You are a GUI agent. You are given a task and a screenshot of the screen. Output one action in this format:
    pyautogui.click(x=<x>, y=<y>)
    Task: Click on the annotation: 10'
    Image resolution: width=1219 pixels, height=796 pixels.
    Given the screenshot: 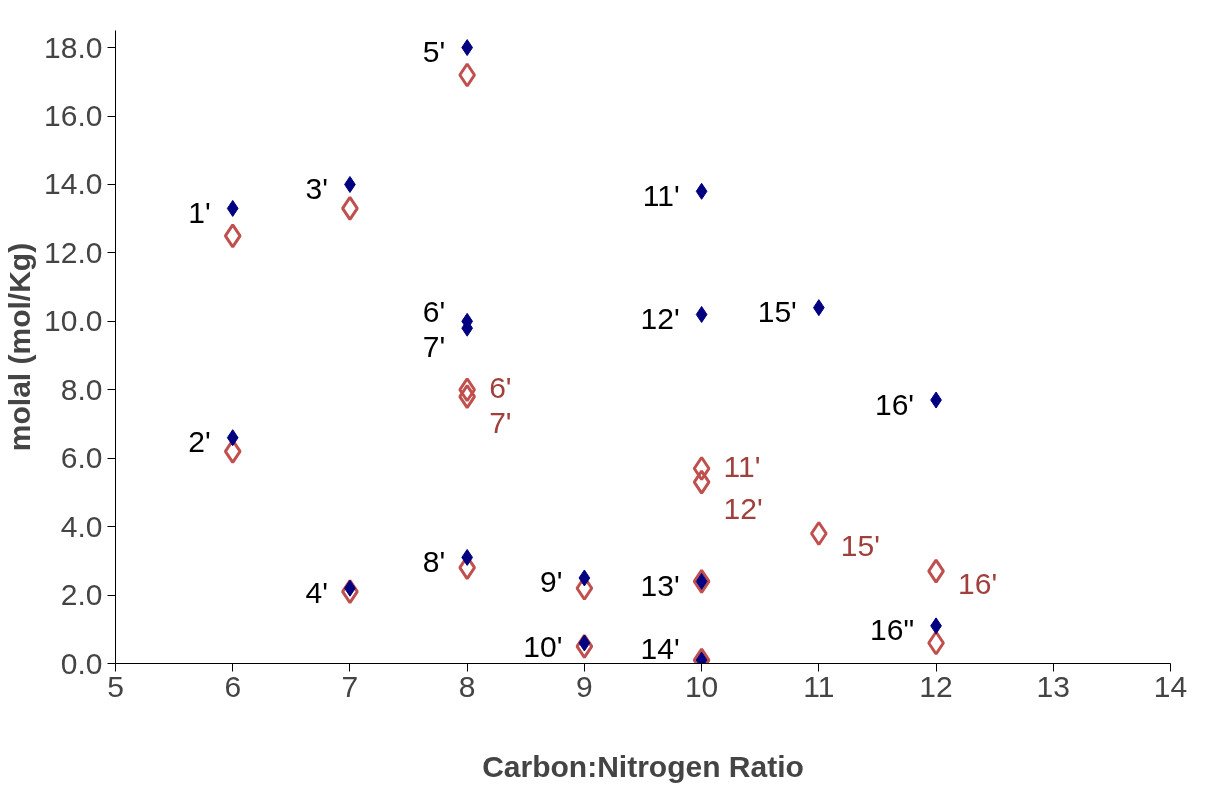 What is the action you would take?
    pyautogui.click(x=543, y=647)
    